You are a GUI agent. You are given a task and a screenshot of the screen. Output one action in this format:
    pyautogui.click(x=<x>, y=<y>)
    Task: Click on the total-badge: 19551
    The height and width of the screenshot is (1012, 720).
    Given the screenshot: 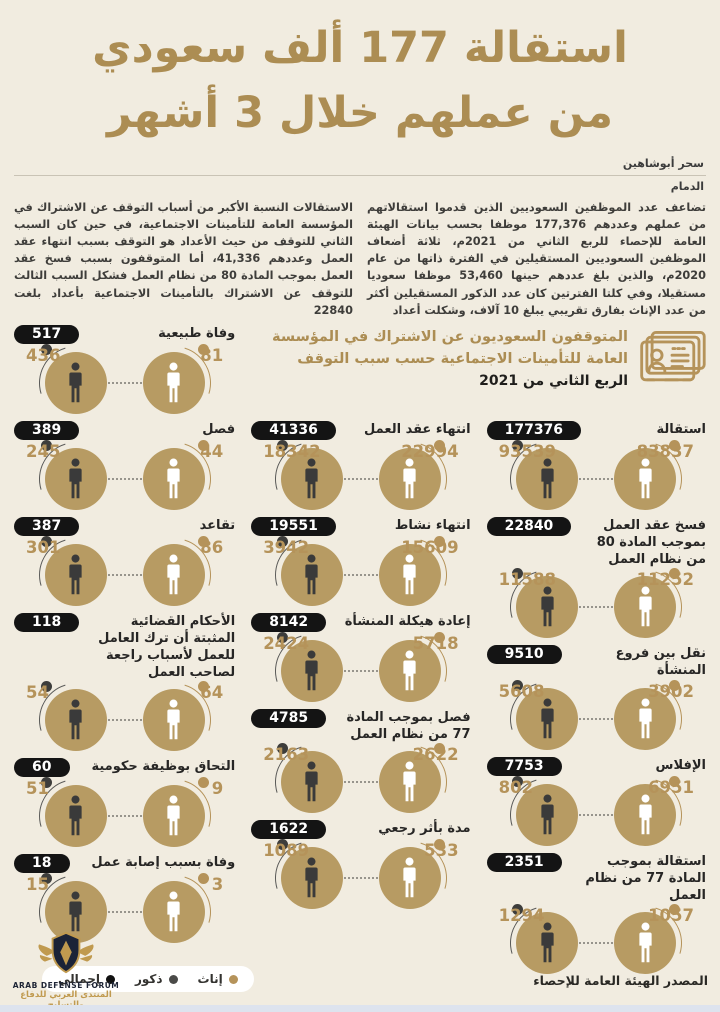 What is the action you would take?
    pyautogui.click(x=293, y=526)
    